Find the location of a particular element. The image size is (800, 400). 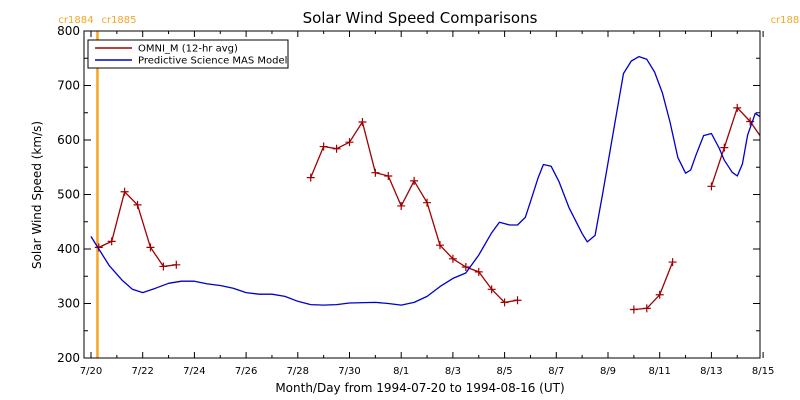

carrington-label-left: cr1884 is located at coordinates (75, 20).